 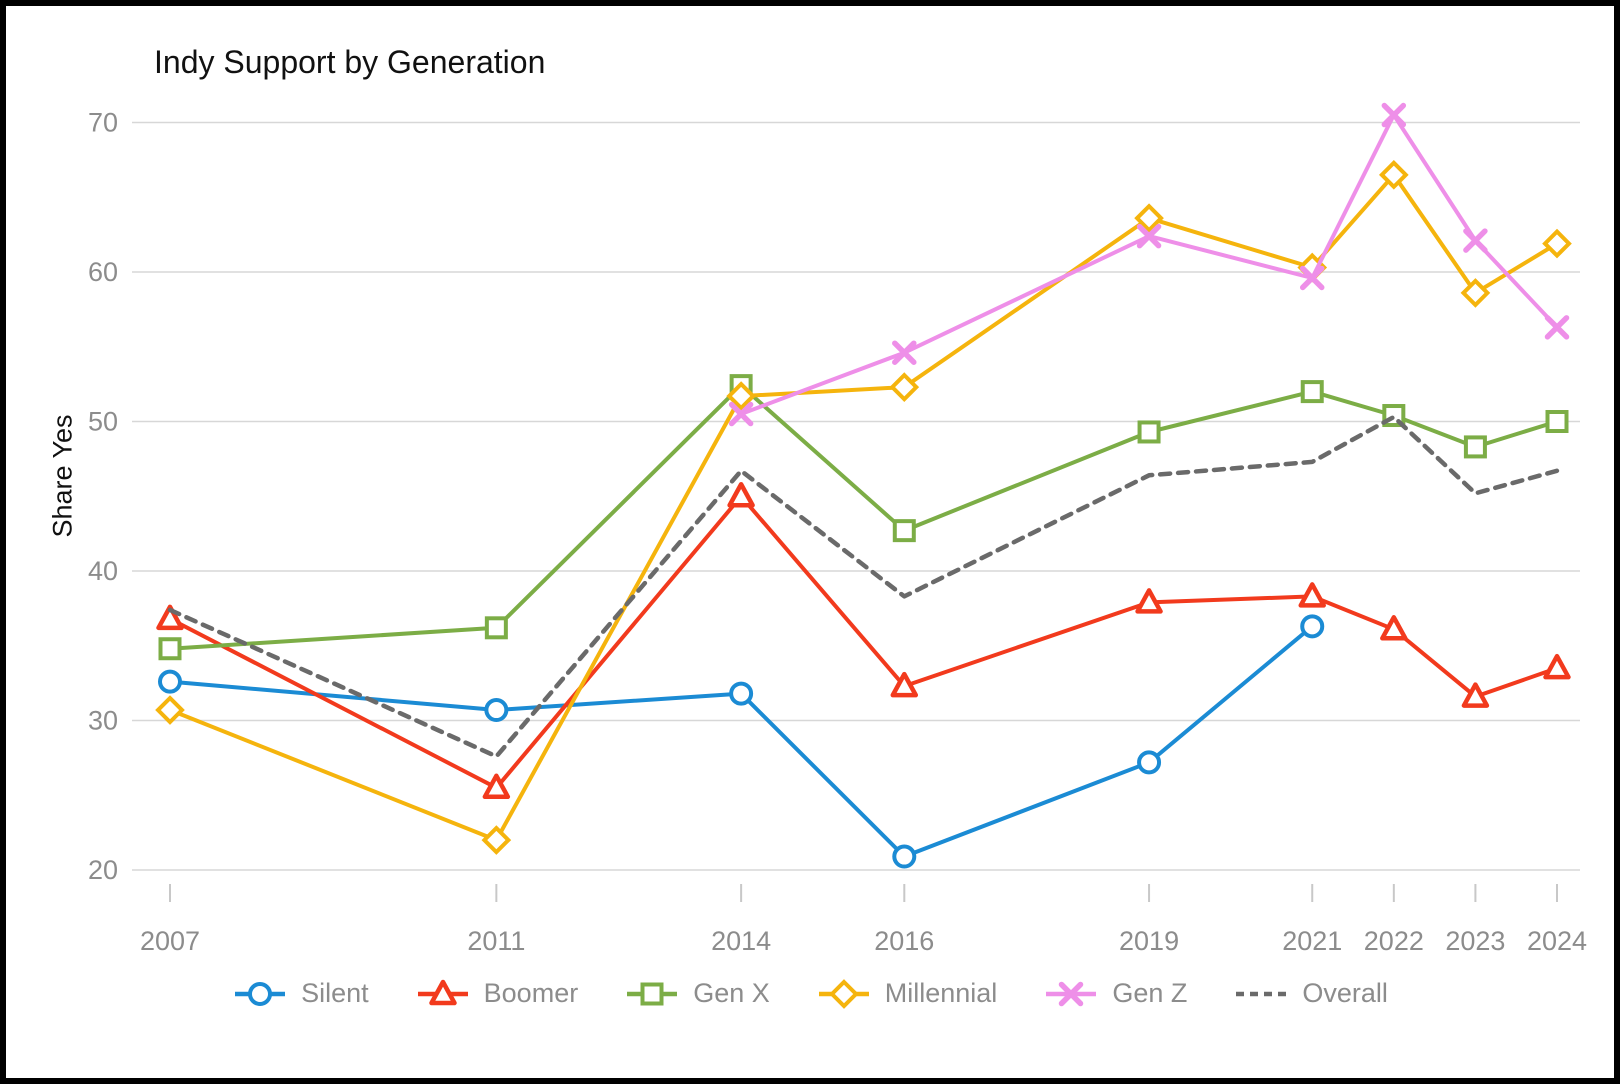 I want to click on legend-item-gen-x: Gen X, so click(x=697, y=993).